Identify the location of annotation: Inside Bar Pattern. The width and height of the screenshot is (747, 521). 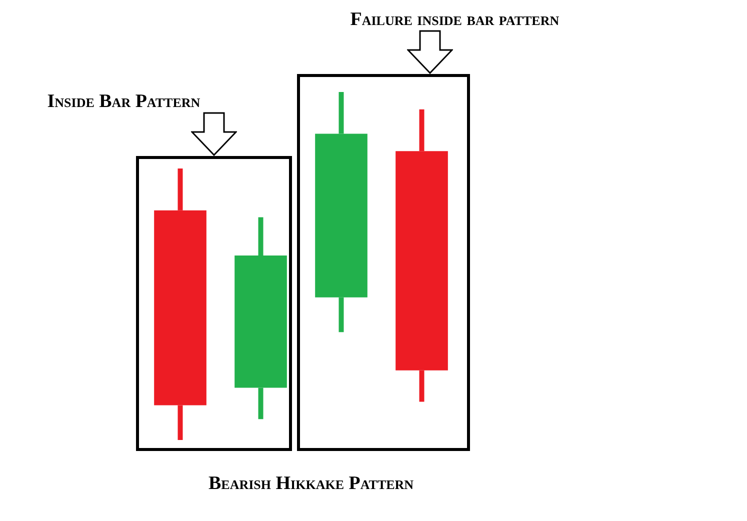
(123, 101).